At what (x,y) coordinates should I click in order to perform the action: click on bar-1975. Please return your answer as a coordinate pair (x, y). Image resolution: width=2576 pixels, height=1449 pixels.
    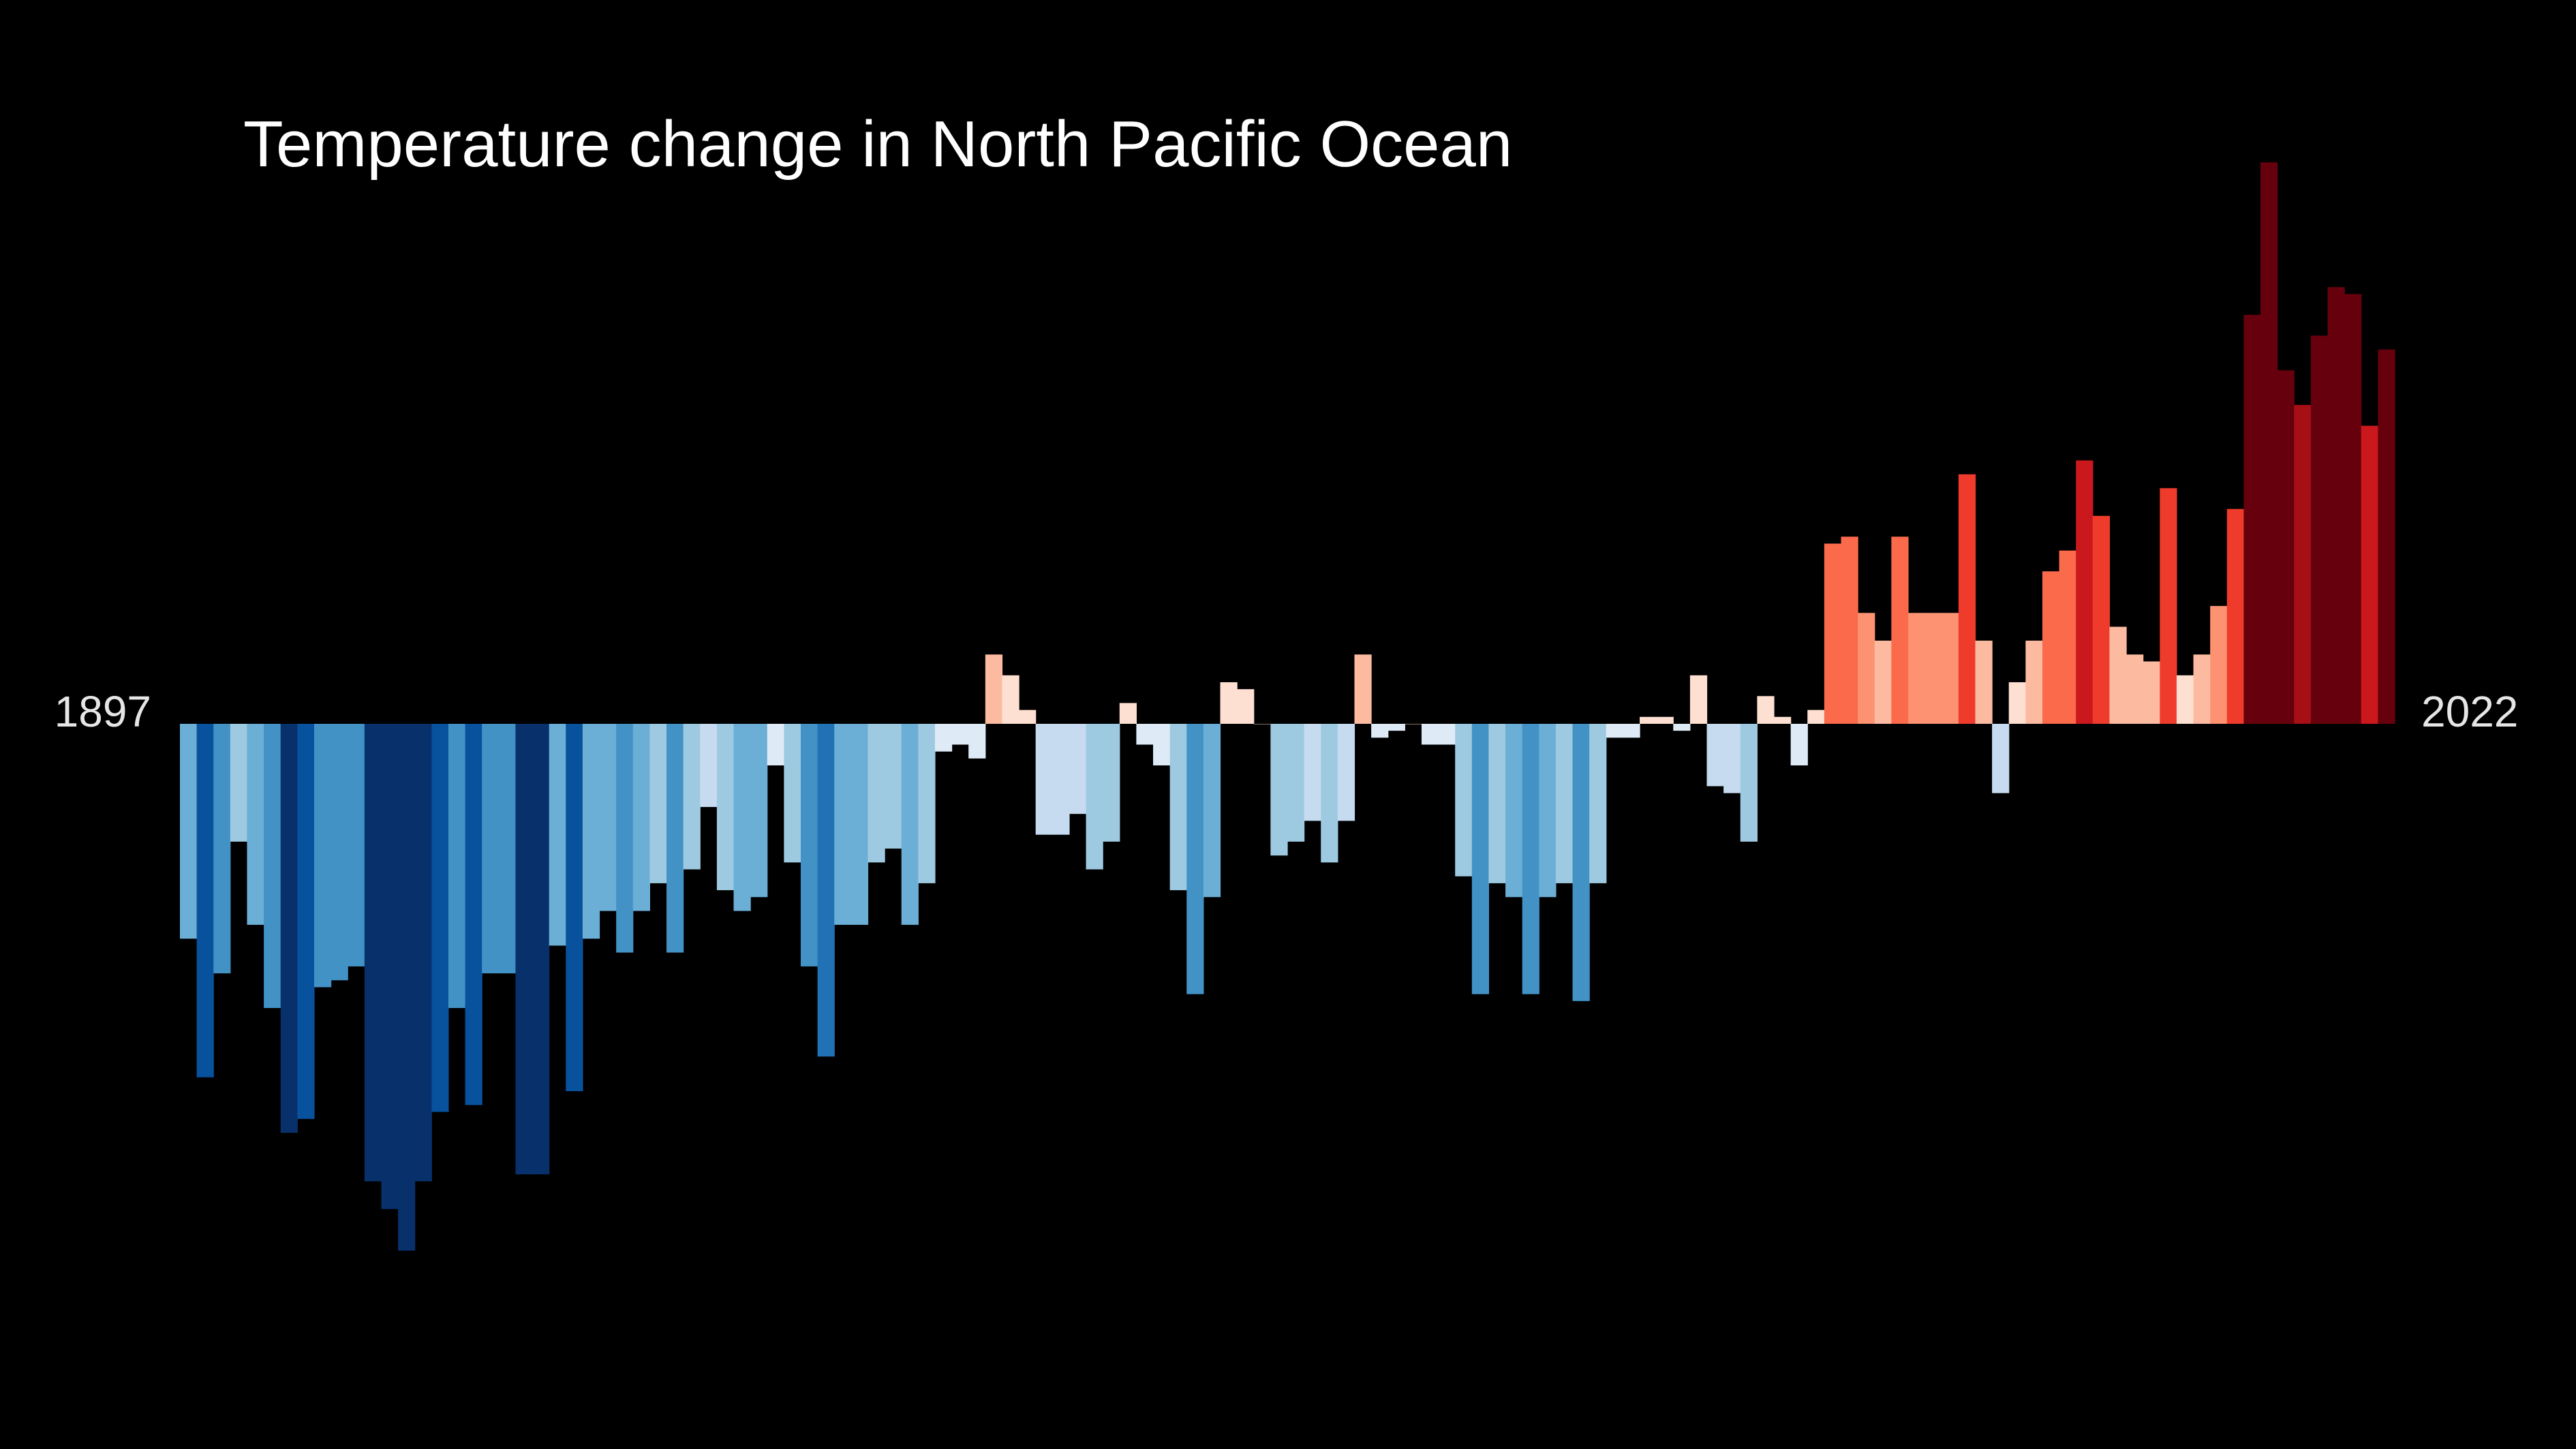
    Looking at the image, I should click on (1497, 804).